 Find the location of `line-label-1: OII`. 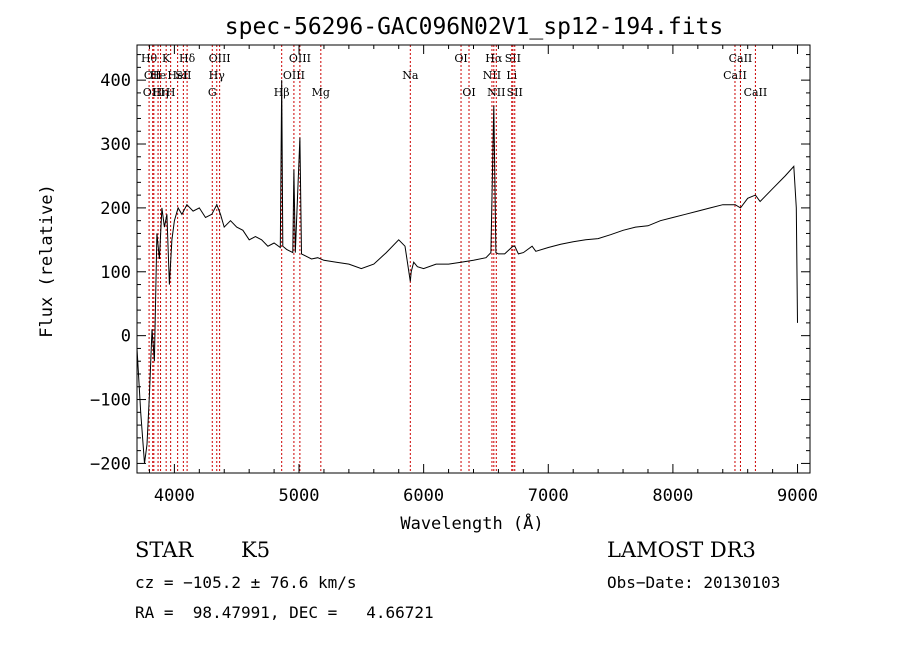

line-label-1: OII is located at coordinates (153, 75).